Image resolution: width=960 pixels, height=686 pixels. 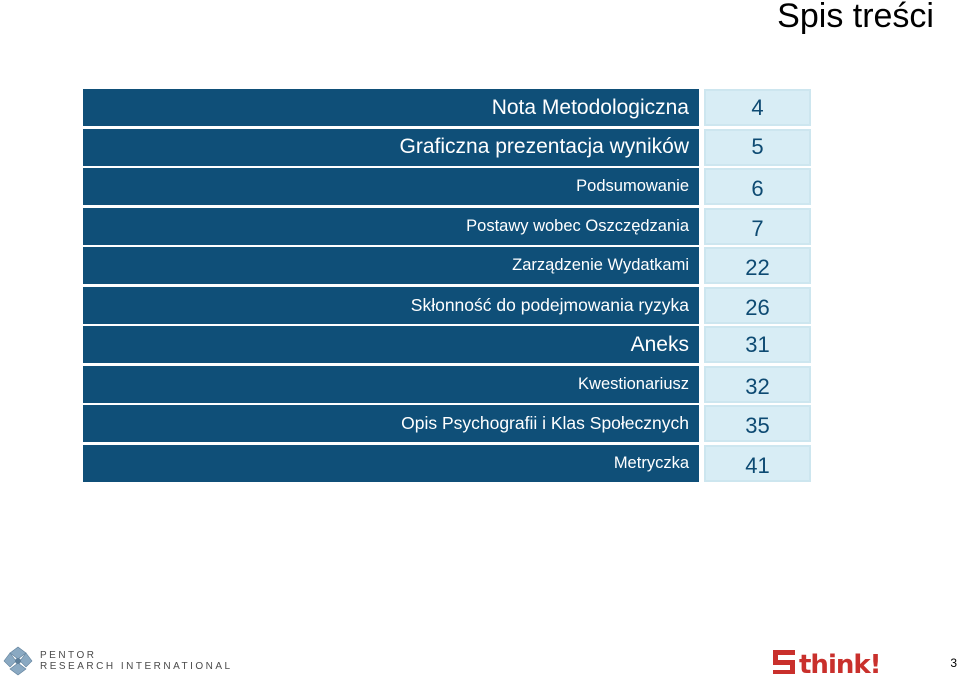 What do you see at coordinates (391, 344) in the screenshot?
I see `toc-label: Aneks` at bounding box center [391, 344].